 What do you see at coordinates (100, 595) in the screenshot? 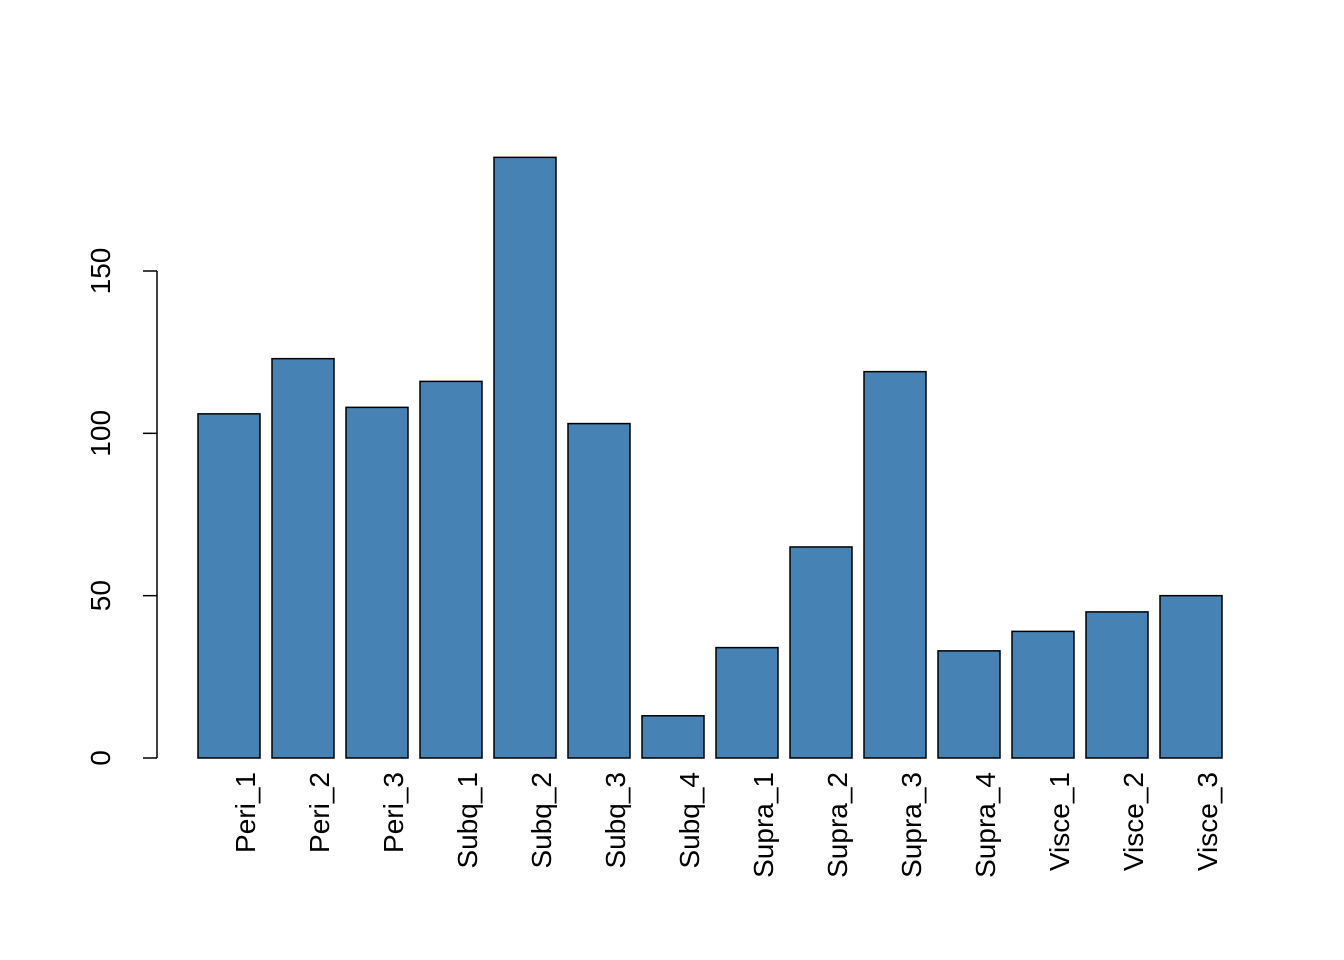
I see `y-tick-label: 50` at bounding box center [100, 595].